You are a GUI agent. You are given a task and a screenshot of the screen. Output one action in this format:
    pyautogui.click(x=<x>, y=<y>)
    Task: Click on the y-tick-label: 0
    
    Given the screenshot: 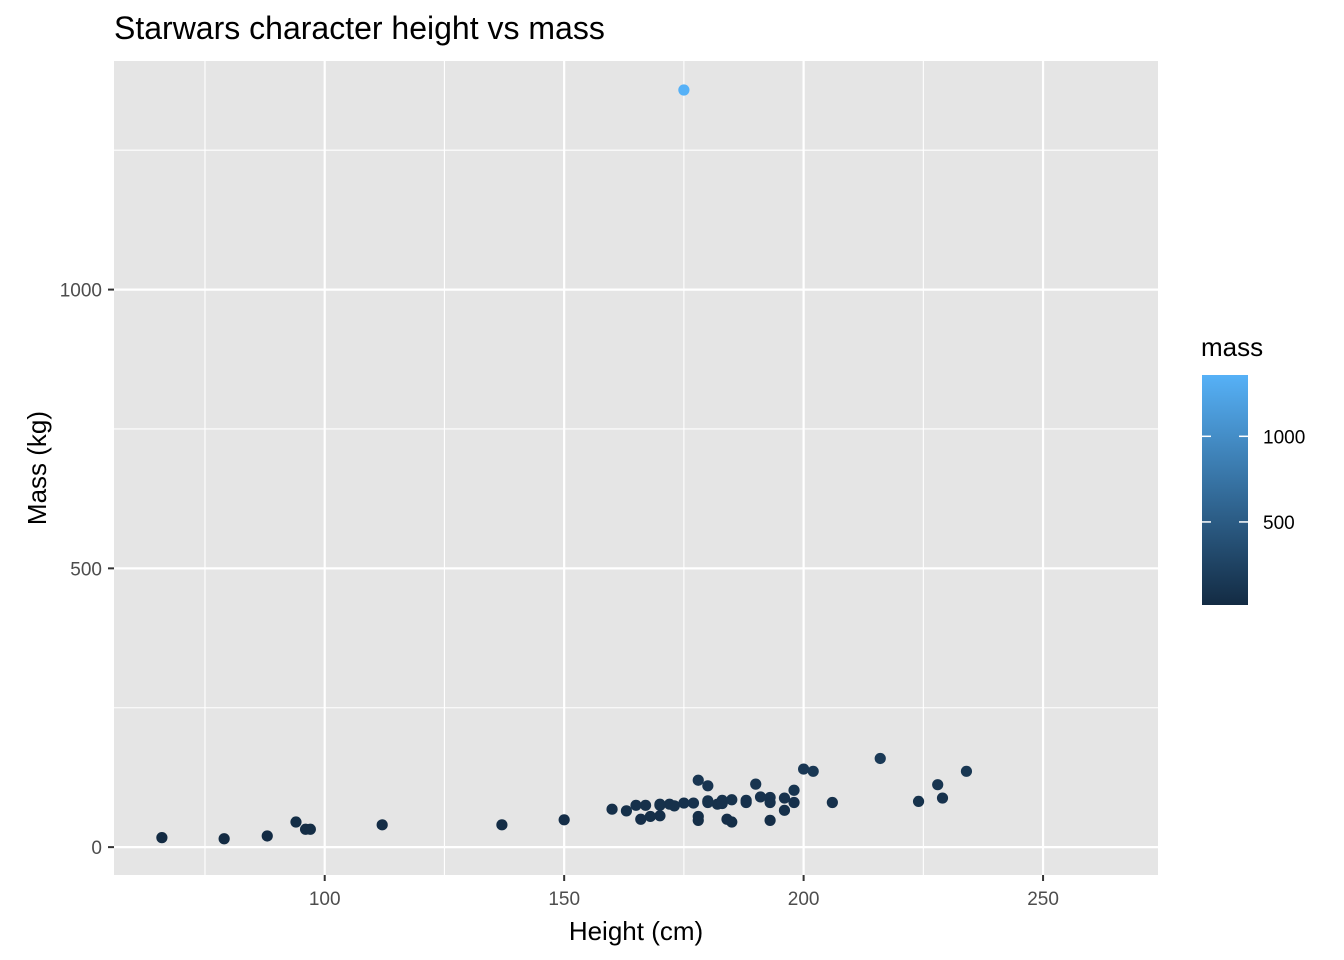 What is the action you would take?
    pyautogui.click(x=96, y=848)
    